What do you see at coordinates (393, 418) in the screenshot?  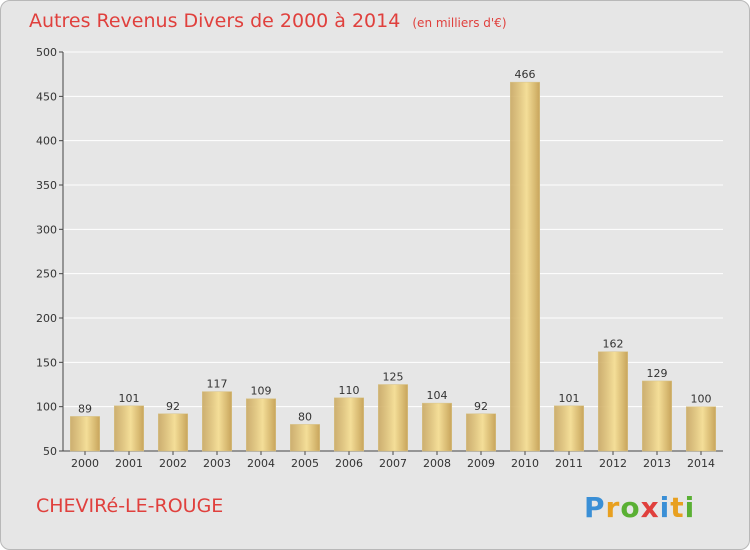 I see `bar-2007` at bounding box center [393, 418].